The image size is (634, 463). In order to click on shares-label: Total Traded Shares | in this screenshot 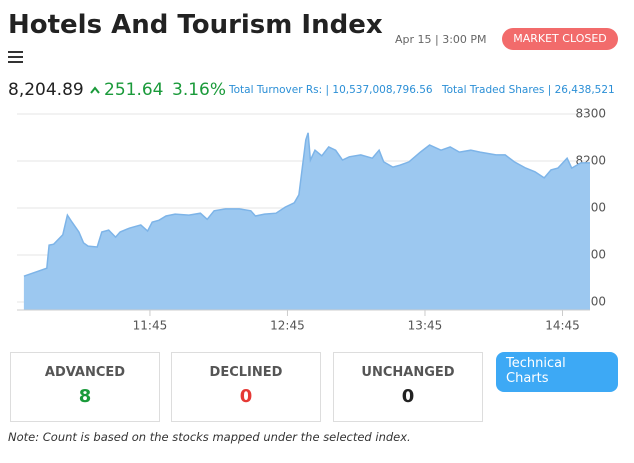, I will do `click(497, 90)`.